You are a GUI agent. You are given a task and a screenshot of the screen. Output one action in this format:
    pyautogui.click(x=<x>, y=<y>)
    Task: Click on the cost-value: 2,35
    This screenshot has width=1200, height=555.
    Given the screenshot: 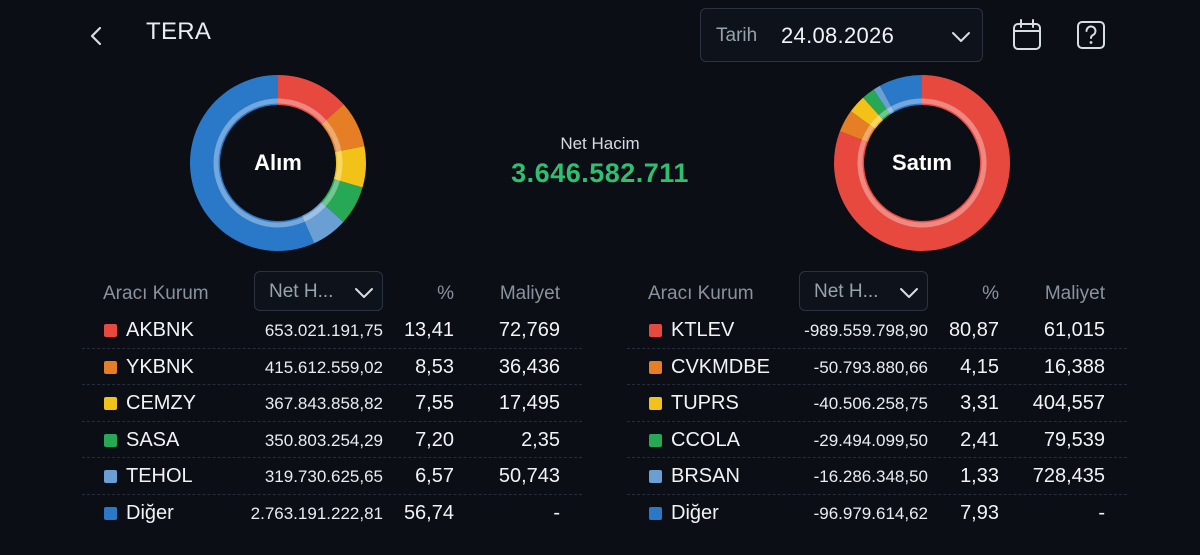 What is the action you would take?
    pyautogui.click(x=540, y=439)
    